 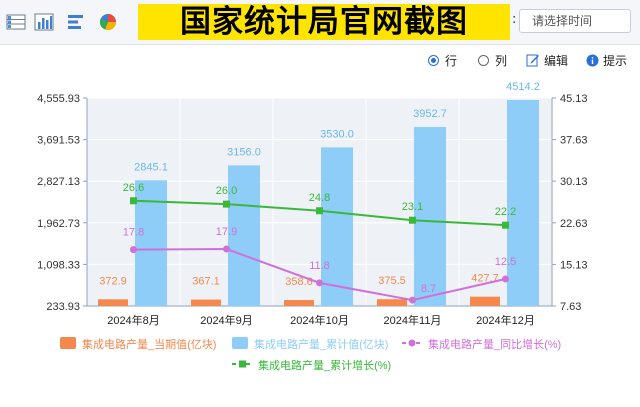 What do you see at coordinates (428, 289) in the screenshot?
I see `point-yoy-label: 8.7` at bounding box center [428, 289].